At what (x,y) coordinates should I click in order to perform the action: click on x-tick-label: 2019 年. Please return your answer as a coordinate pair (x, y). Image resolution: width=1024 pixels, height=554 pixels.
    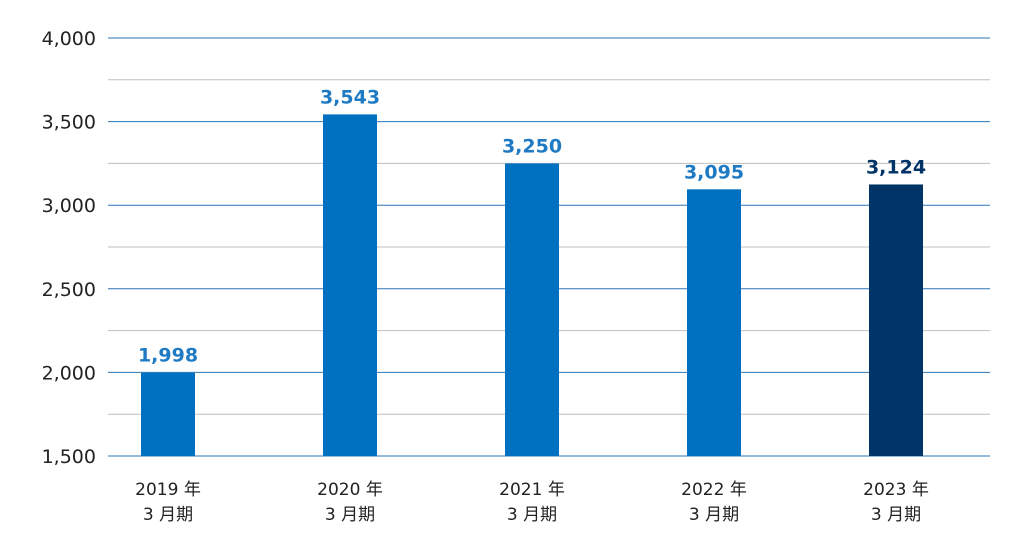
    Looking at the image, I should click on (168, 490).